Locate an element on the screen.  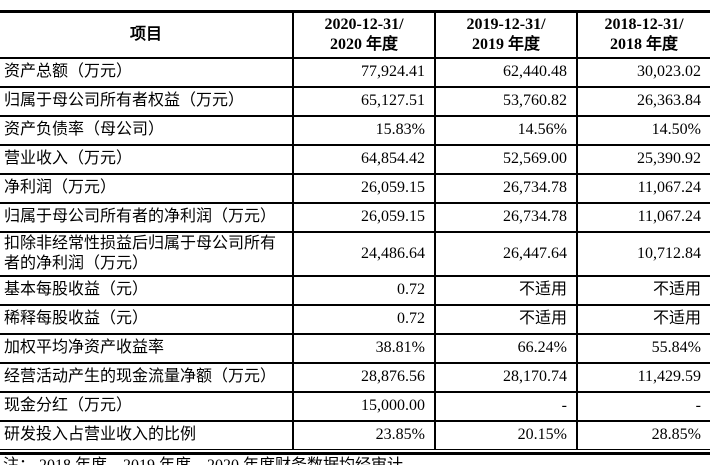
table-row-net-profit: 净利润（万元） 26,059.15 26,734.78 11,067.24 is located at coordinates (355, 188).